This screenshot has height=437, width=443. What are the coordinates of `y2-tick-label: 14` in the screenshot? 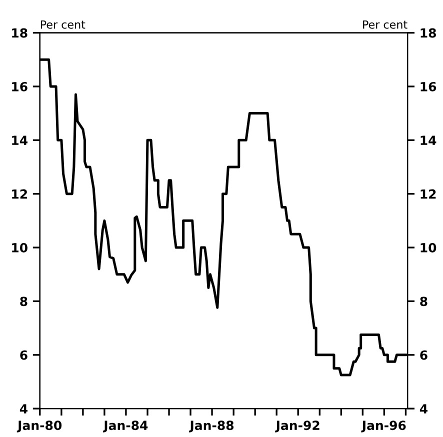 It's located at (428, 140).